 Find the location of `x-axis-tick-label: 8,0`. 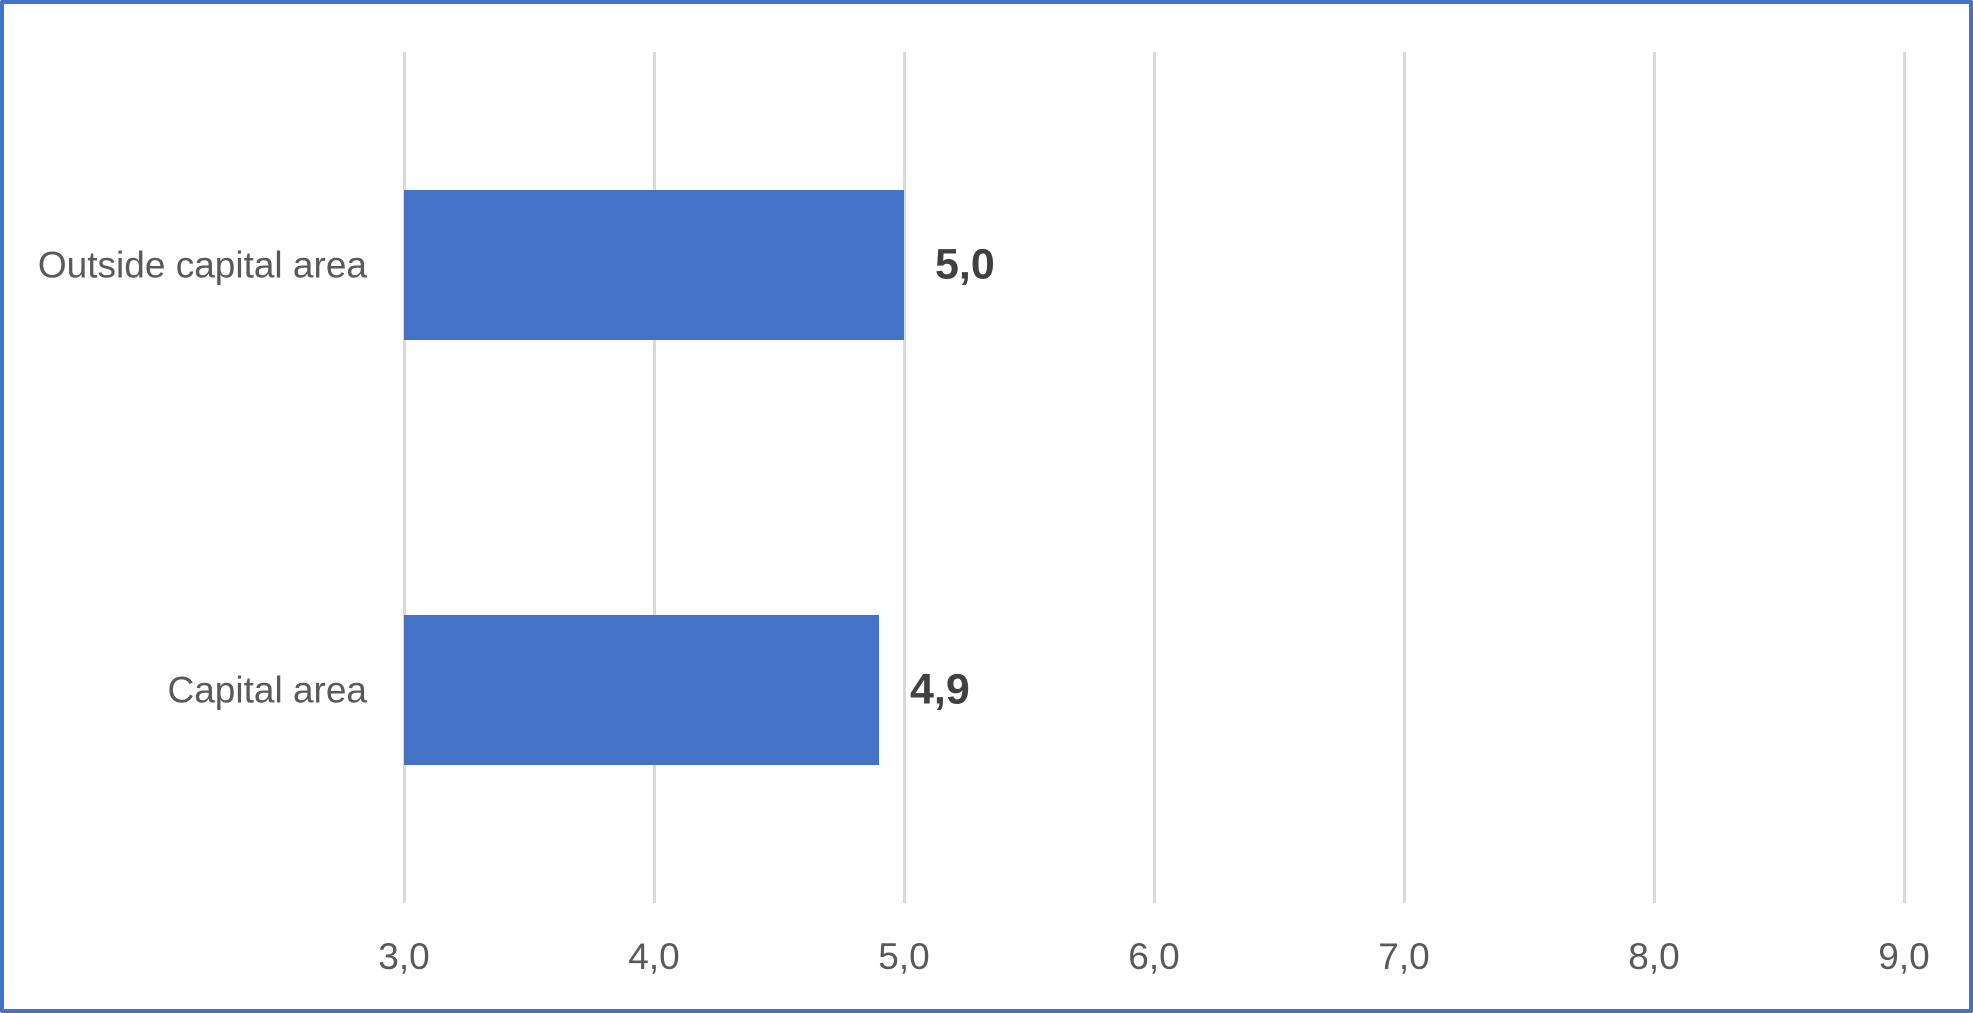

x-axis-tick-label: 8,0 is located at coordinates (1654, 956).